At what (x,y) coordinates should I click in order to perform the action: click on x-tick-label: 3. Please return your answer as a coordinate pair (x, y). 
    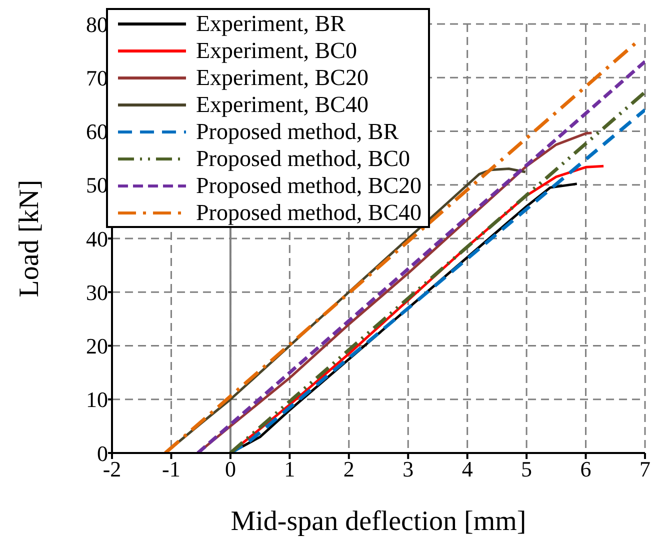
    Looking at the image, I should click on (408, 469).